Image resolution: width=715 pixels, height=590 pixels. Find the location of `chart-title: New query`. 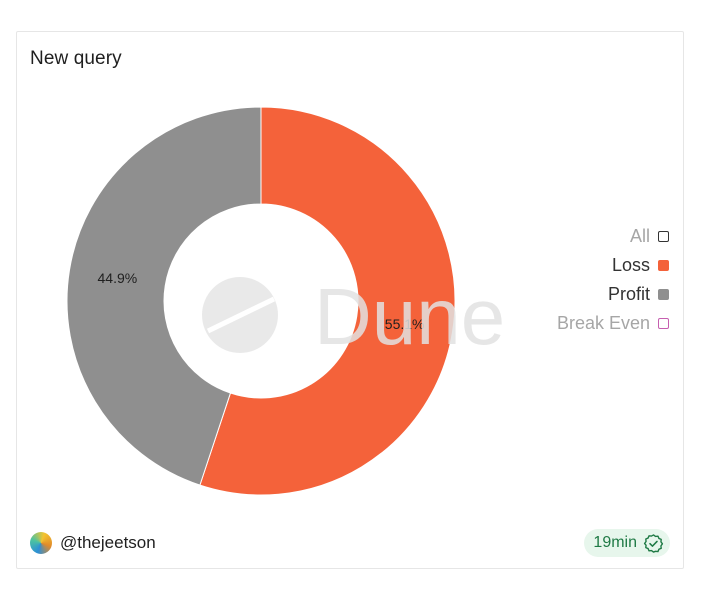

chart-title: New query is located at coordinates (76, 58).